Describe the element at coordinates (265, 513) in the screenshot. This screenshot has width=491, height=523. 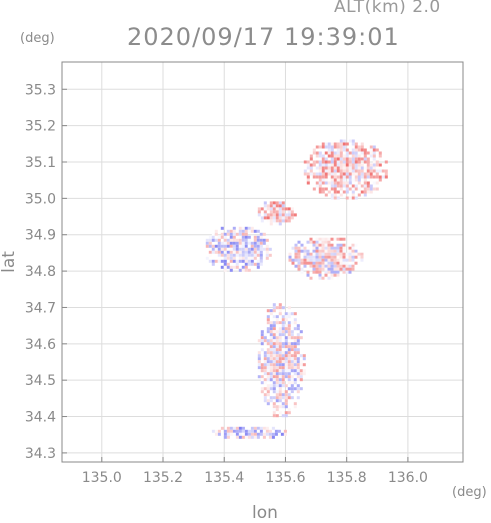
I see `x-axis-label: lon` at that location.